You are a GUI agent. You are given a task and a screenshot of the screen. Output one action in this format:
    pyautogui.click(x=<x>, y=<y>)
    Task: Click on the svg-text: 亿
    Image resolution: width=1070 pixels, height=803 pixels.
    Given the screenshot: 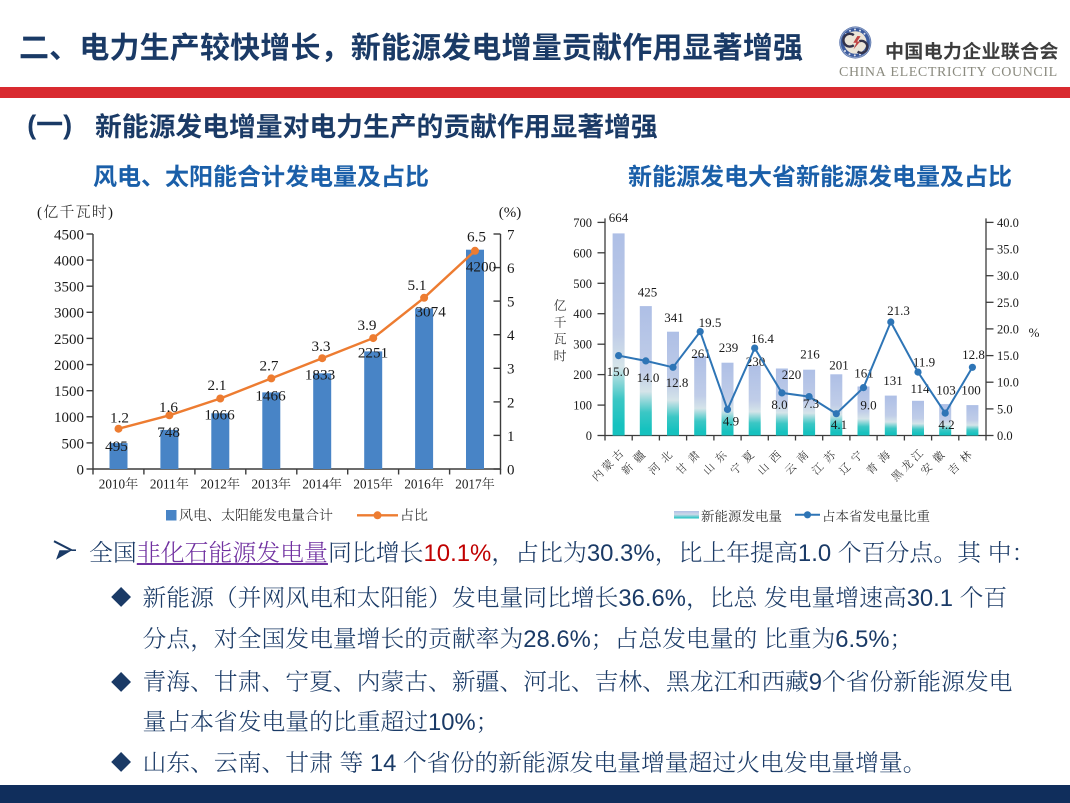 What is the action you would take?
    pyautogui.click(x=559, y=305)
    